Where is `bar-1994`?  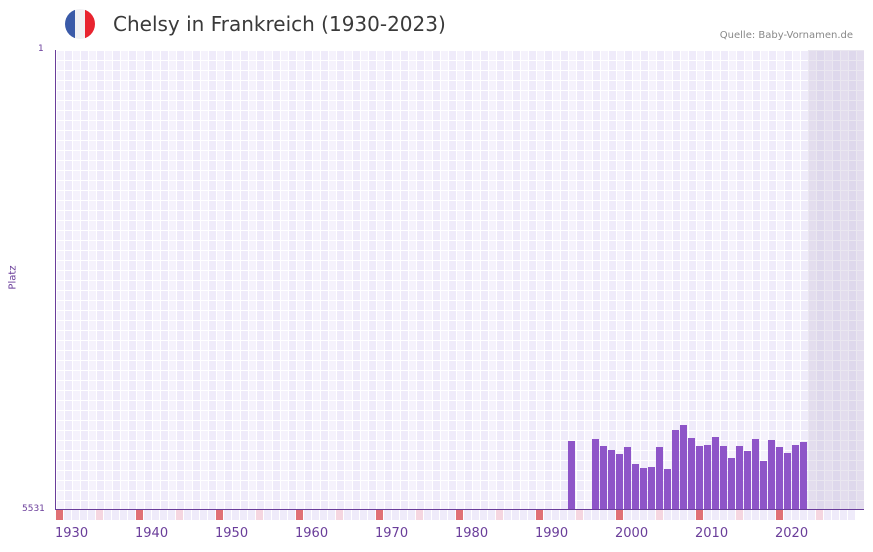 bar-1994 is located at coordinates (571, 475).